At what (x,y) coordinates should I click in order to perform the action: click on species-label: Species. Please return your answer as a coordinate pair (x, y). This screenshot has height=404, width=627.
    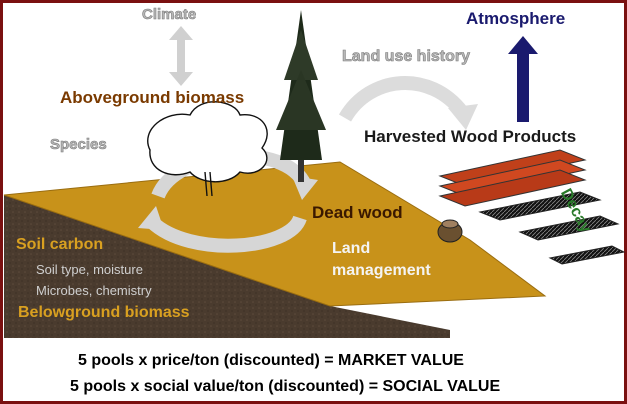
    Looking at the image, I should click on (78, 145).